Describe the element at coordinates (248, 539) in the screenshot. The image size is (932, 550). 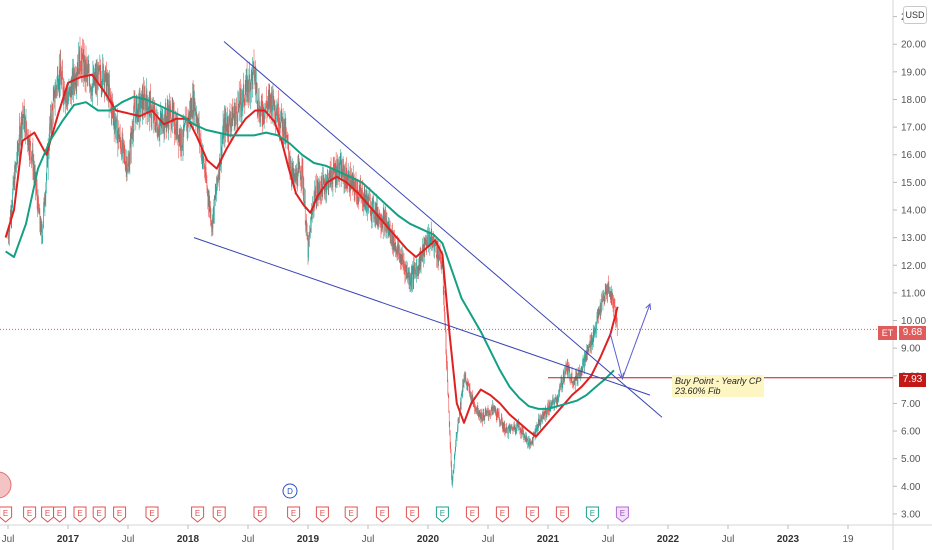
I see `x-tick-label: Jul` at that location.